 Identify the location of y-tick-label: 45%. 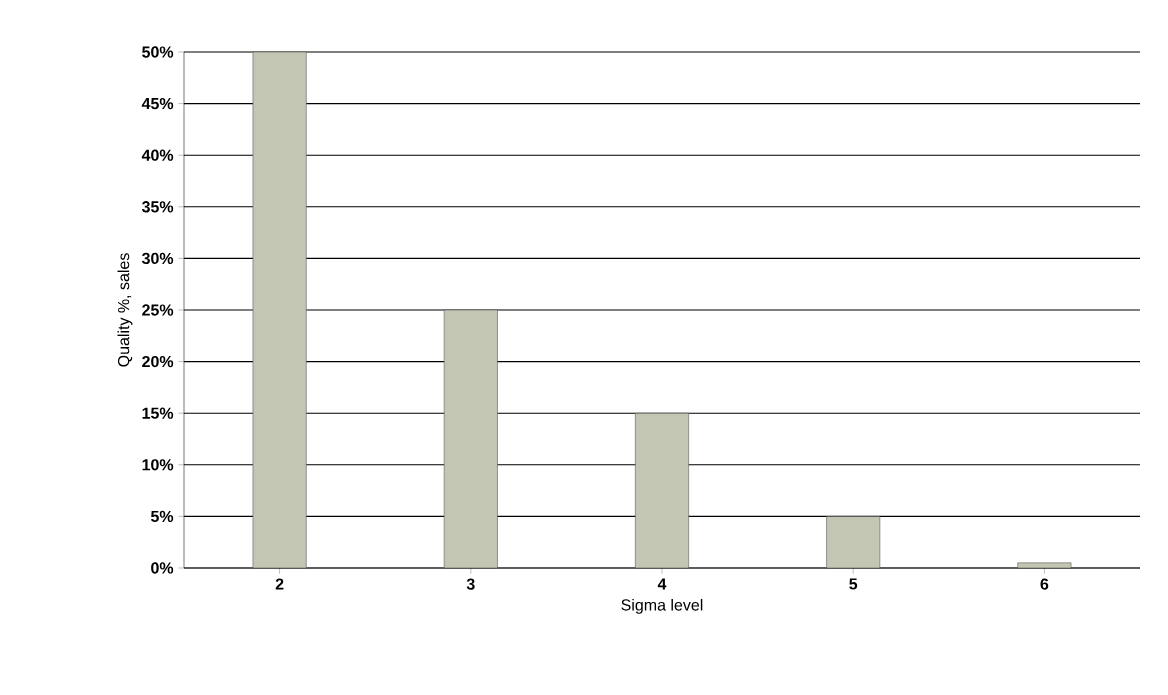
(157, 104).